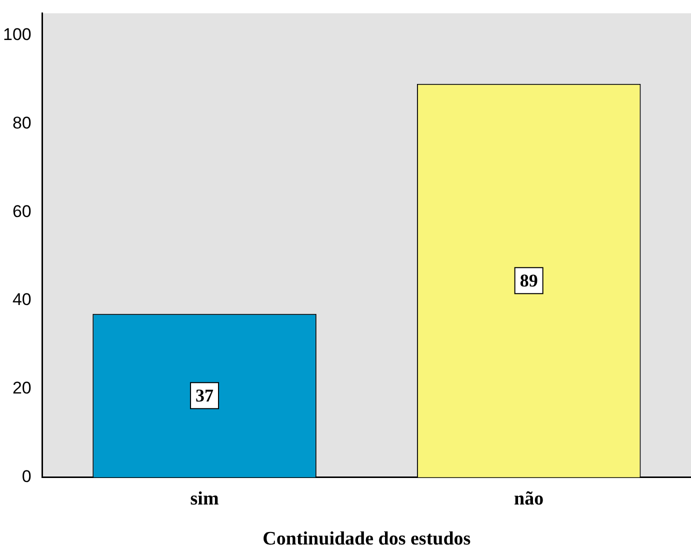 The height and width of the screenshot is (555, 691). Describe the element at coordinates (22, 211) in the screenshot. I see `y-tick-label: 60` at that location.